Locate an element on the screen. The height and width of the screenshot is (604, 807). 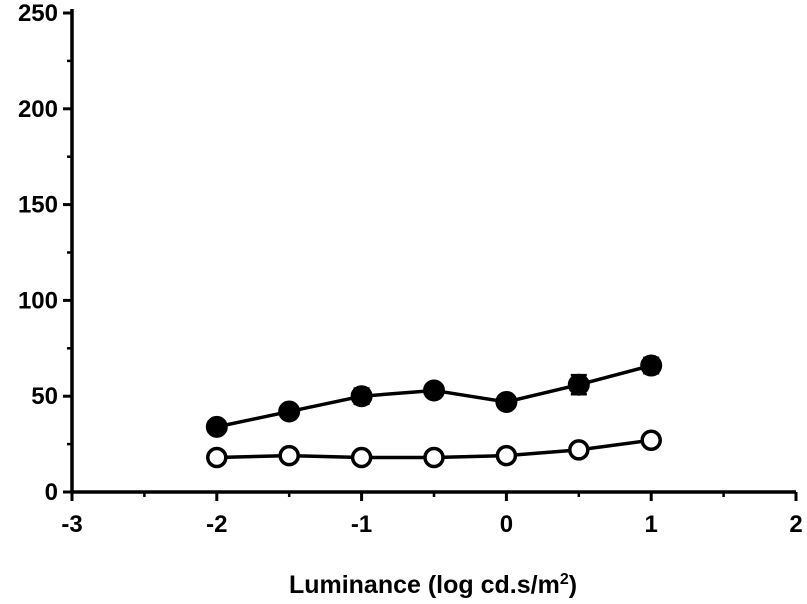
x-tick-label: 2 is located at coordinates (795, 524).